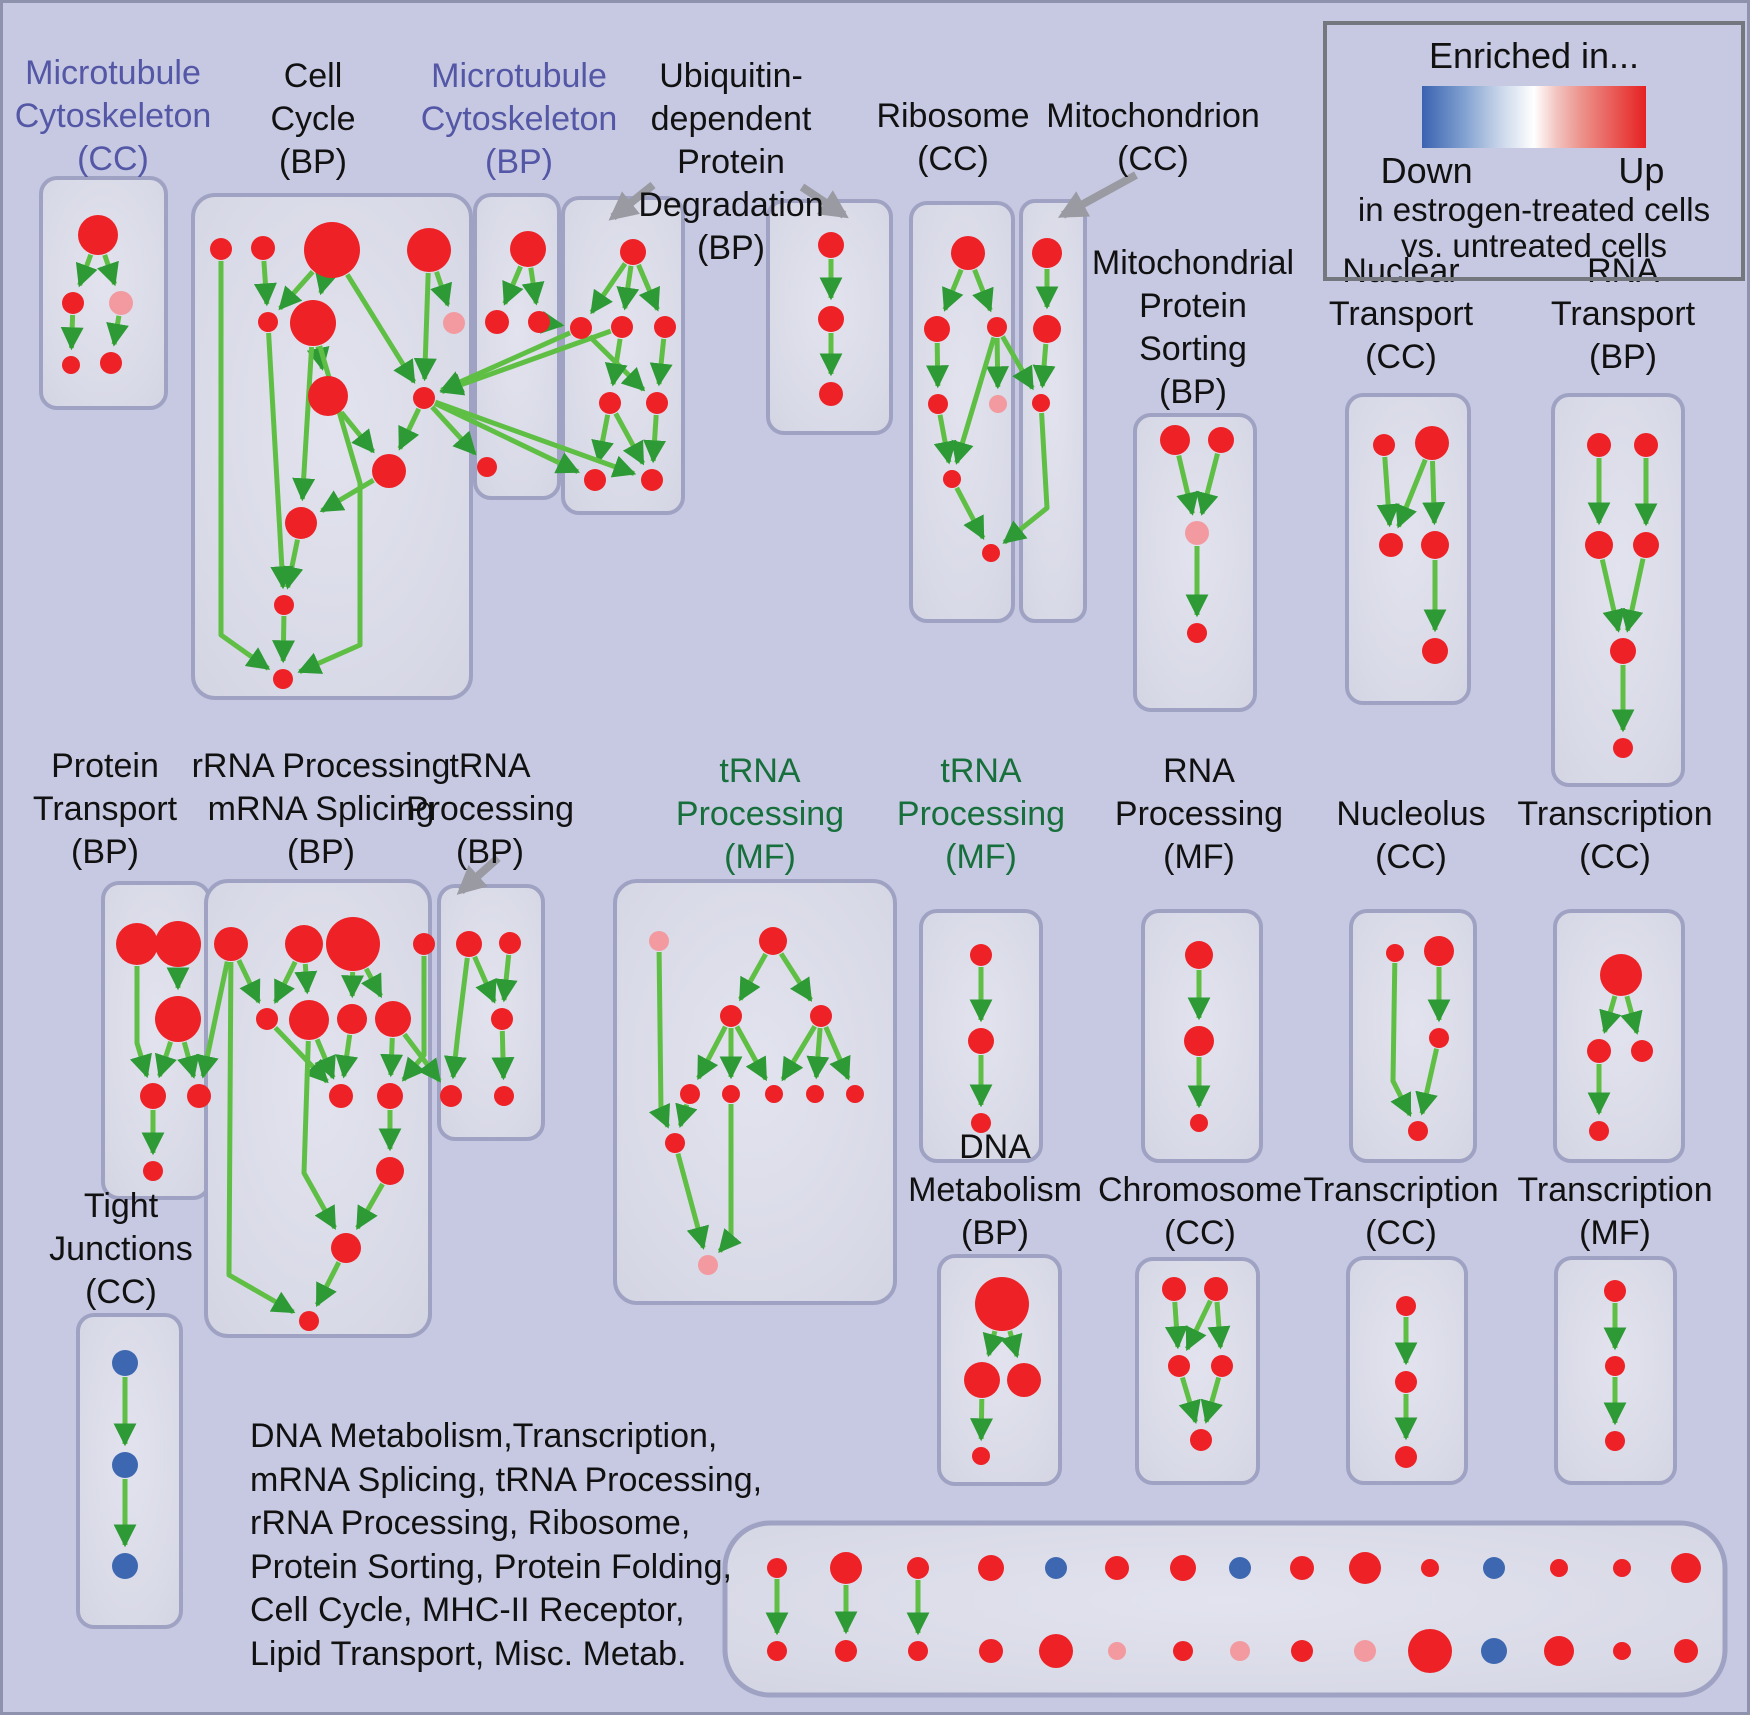 Image resolution: width=1750 pixels, height=1715 pixels. I want to click on cluster-label-ubiquitin-degradation-1-line-1: Ubiquitin-, so click(731, 76).